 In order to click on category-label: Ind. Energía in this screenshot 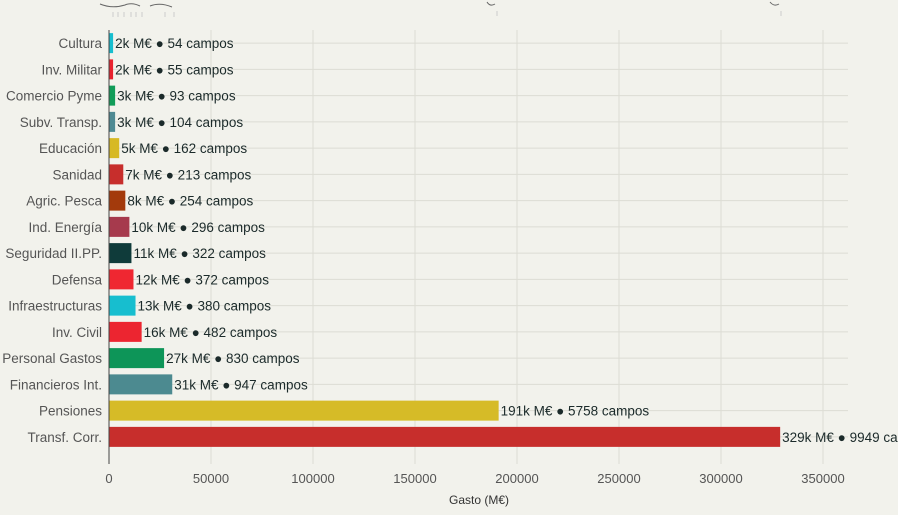, I will do `click(65, 227)`.